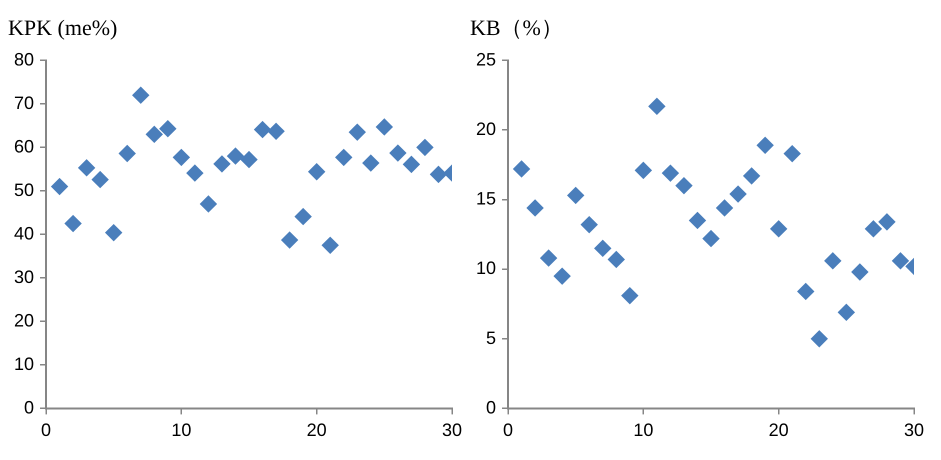 The image size is (941, 460). Describe the element at coordinates (63, 27) in the screenshot. I see `chart-title: KPK (me%)` at that location.